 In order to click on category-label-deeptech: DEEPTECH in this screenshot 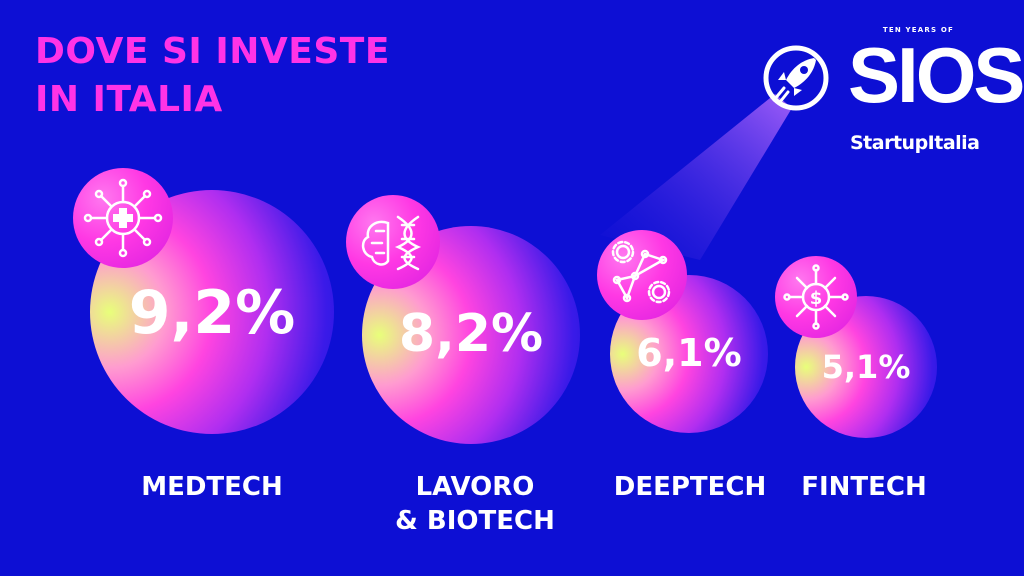, I will do `click(690, 487)`.